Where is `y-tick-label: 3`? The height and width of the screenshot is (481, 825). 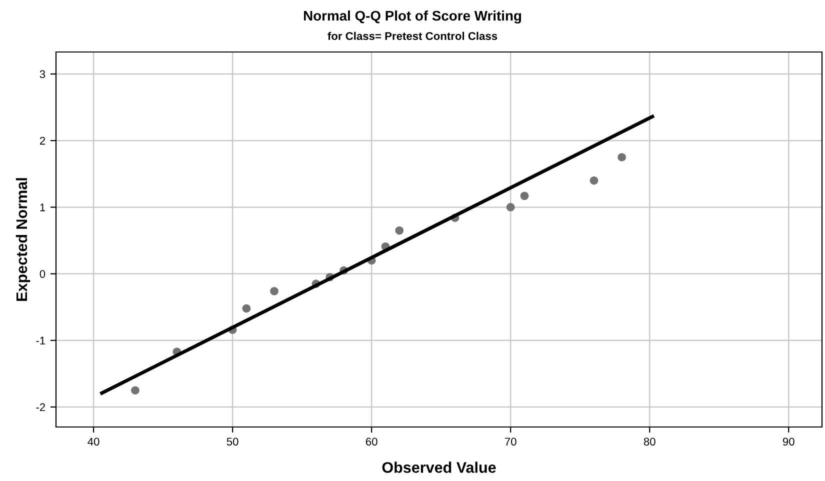 y-tick-label: 3 is located at coordinates (43, 74).